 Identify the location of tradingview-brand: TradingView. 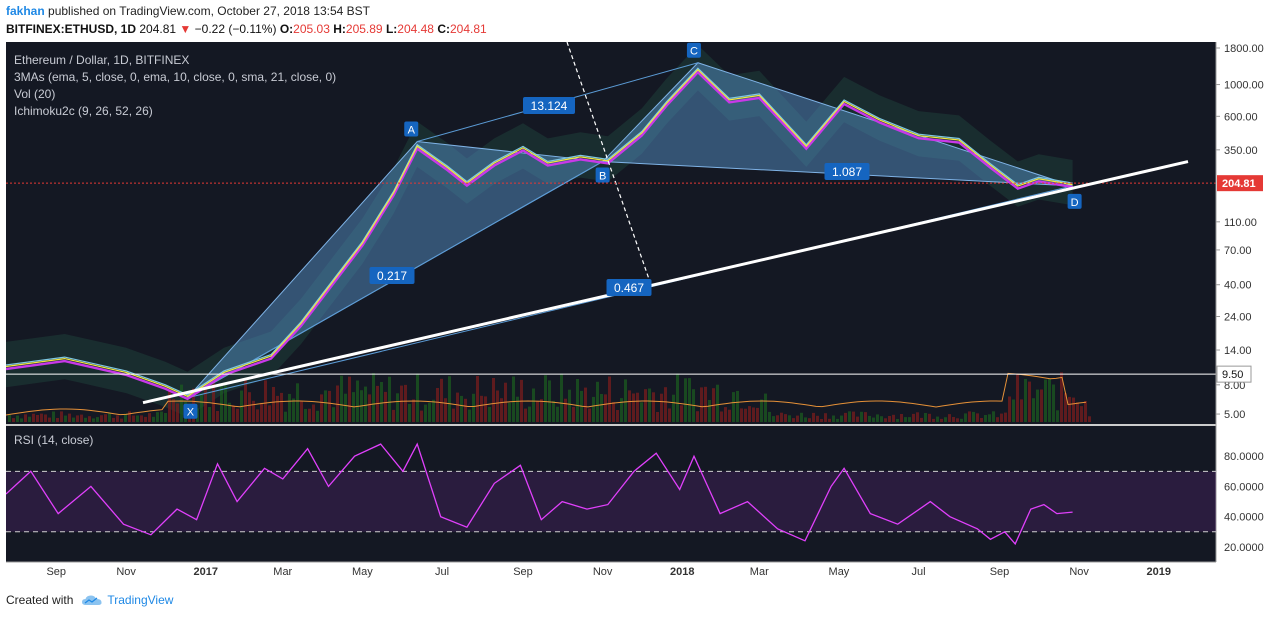
(127, 600).